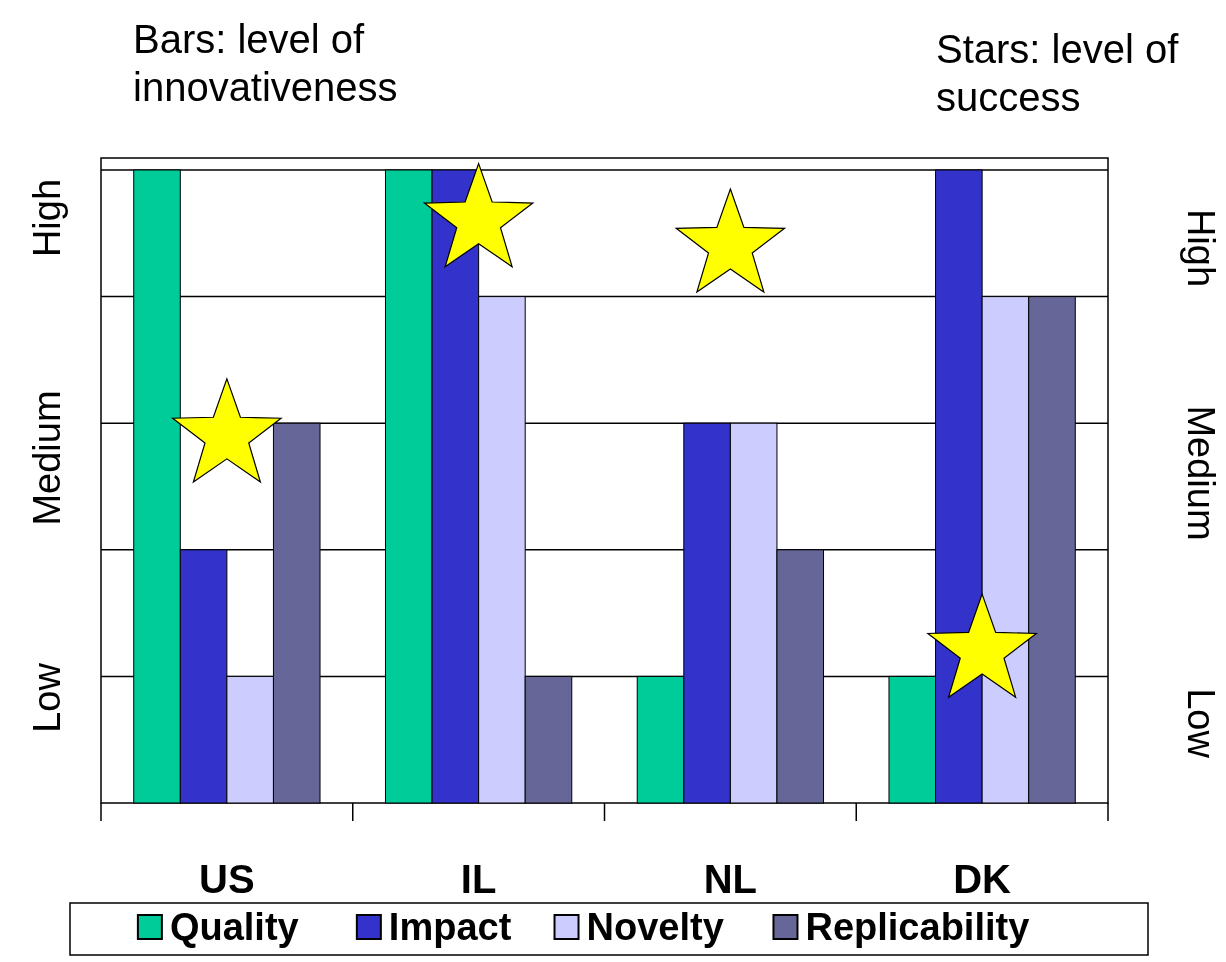  What do you see at coordinates (917, 927) in the screenshot?
I see `legend-label: Replicability` at bounding box center [917, 927].